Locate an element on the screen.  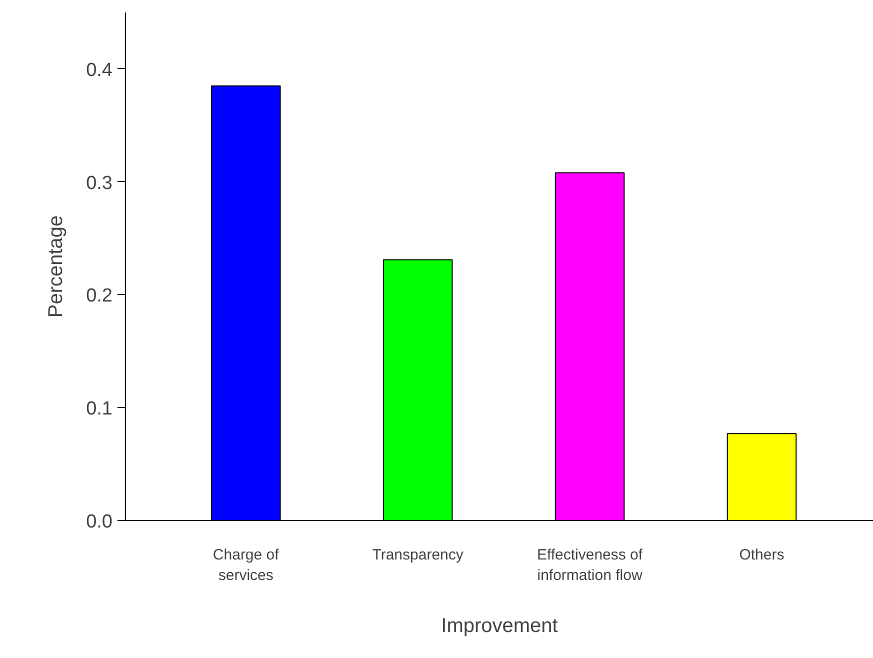
y-tick-label: 0.1 is located at coordinates (99, 409).